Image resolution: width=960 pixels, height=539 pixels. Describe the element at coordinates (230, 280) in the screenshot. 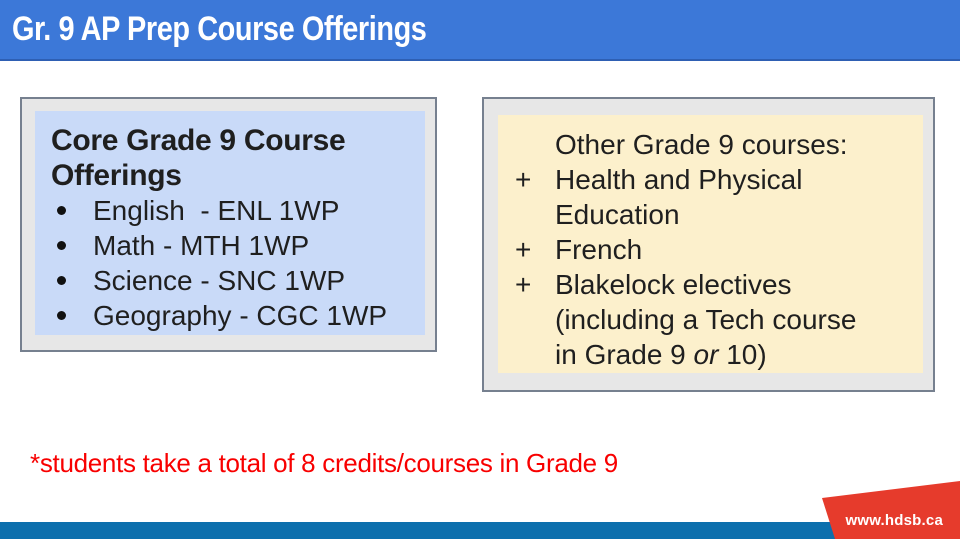

I see `list-item: Science - SNC 1WP` at that location.